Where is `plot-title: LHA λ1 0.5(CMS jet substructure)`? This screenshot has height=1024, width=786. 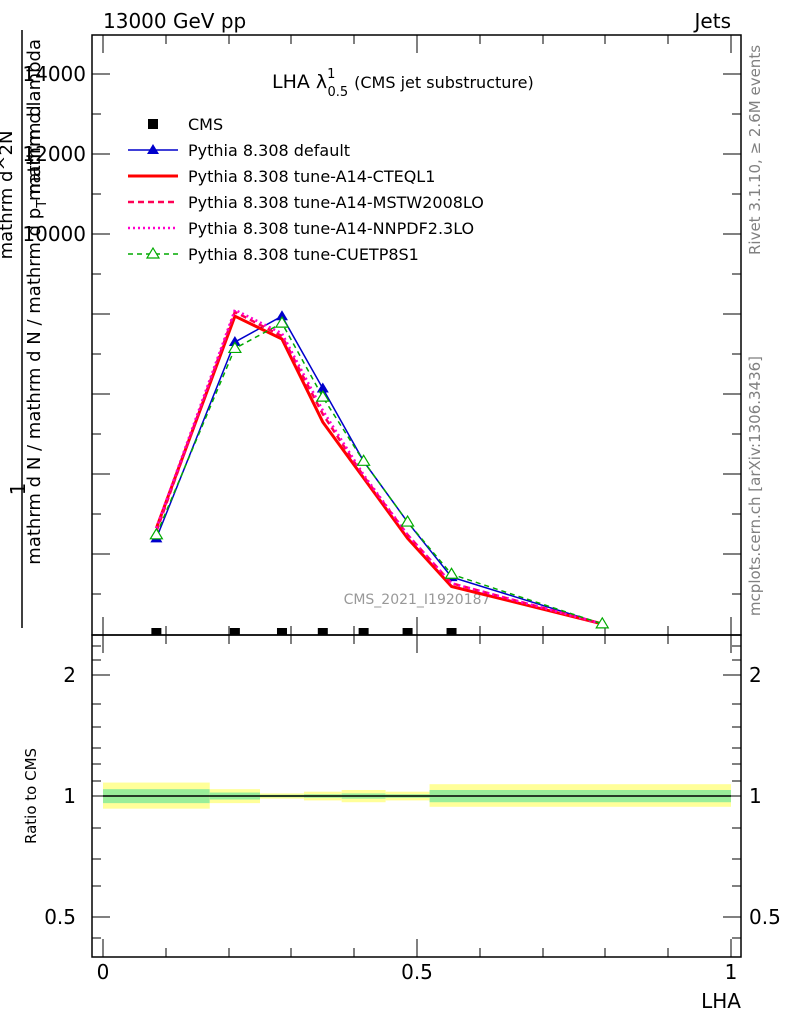 plot-title: LHA λ1 0.5(CMS jet substructure) is located at coordinates (403, 83).